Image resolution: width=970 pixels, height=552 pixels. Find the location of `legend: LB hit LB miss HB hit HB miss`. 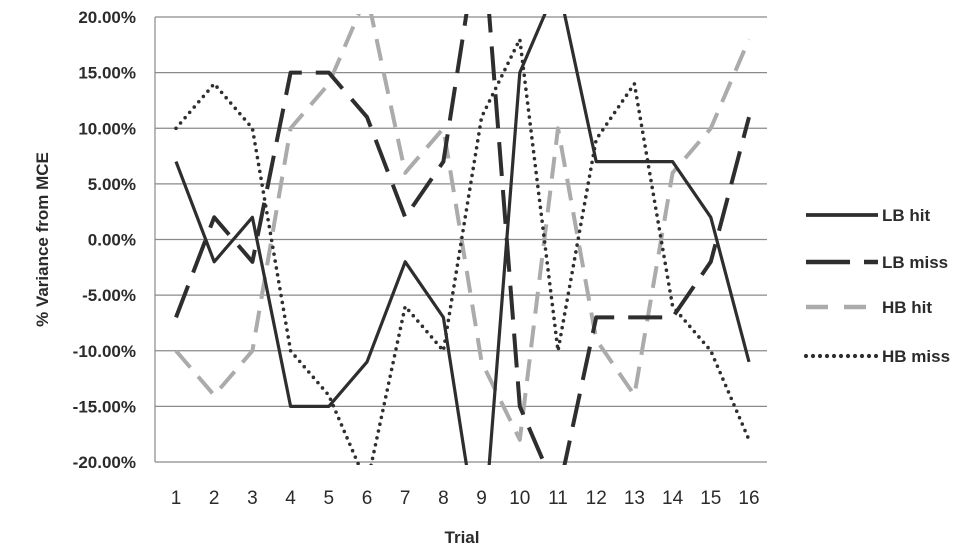

legend: LB hit LB miss HB hit HB miss is located at coordinates (876, 286).